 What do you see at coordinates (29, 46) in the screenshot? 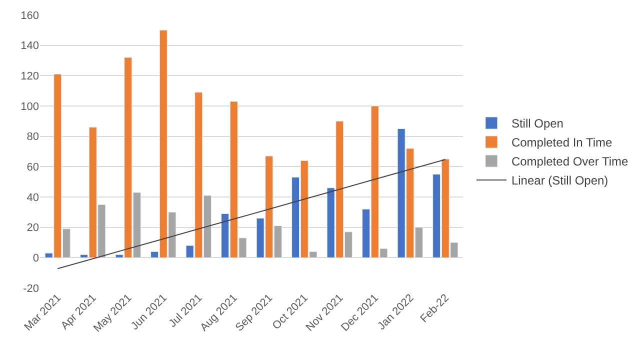
I see `y-tick-label: 140` at bounding box center [29, 46].